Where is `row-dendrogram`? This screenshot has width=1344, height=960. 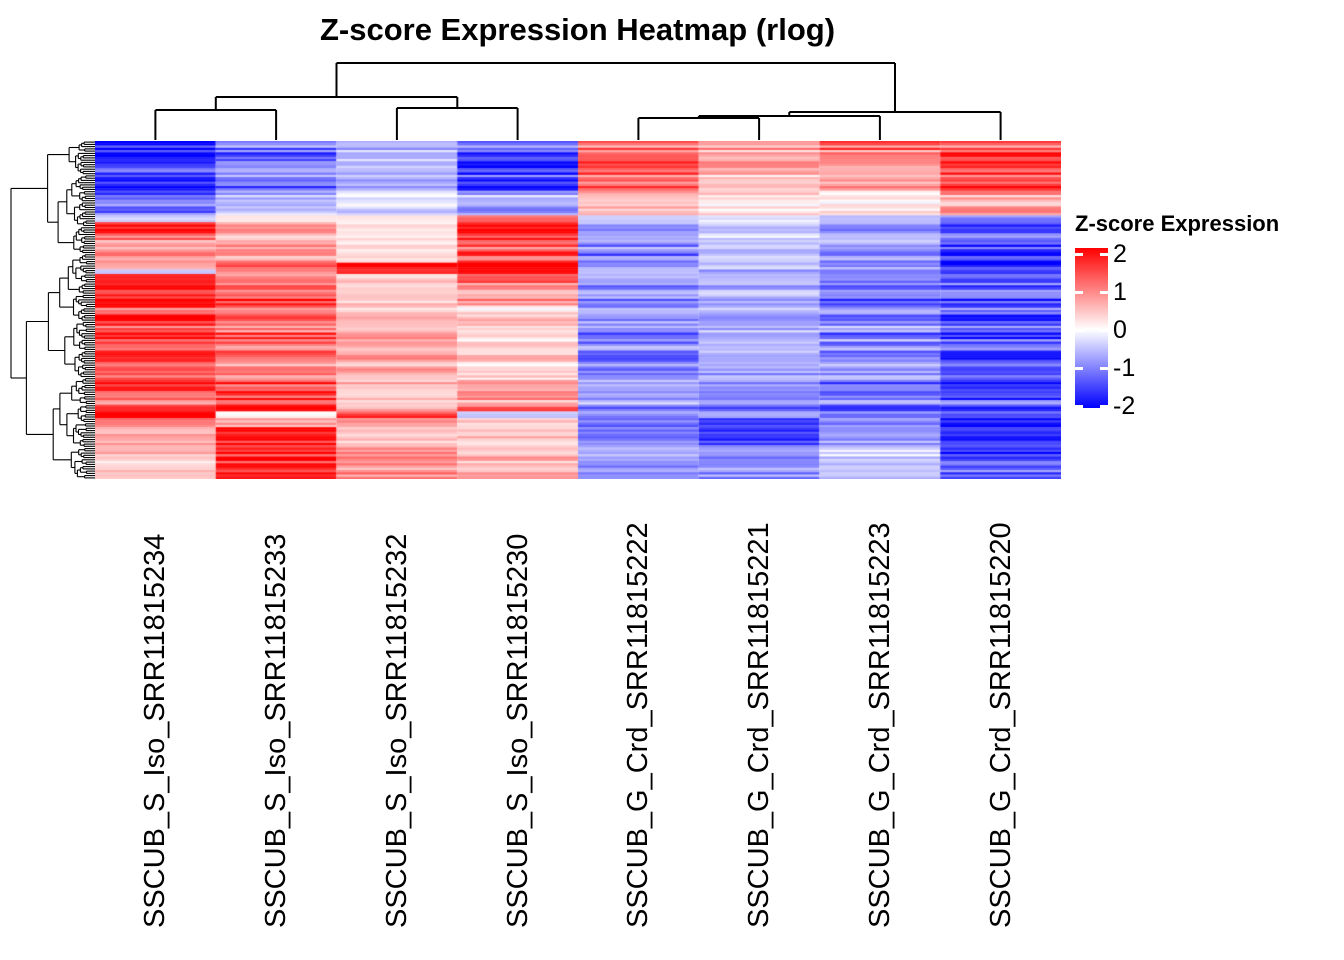 row-dendrogram is located at coordinates (53, 310).